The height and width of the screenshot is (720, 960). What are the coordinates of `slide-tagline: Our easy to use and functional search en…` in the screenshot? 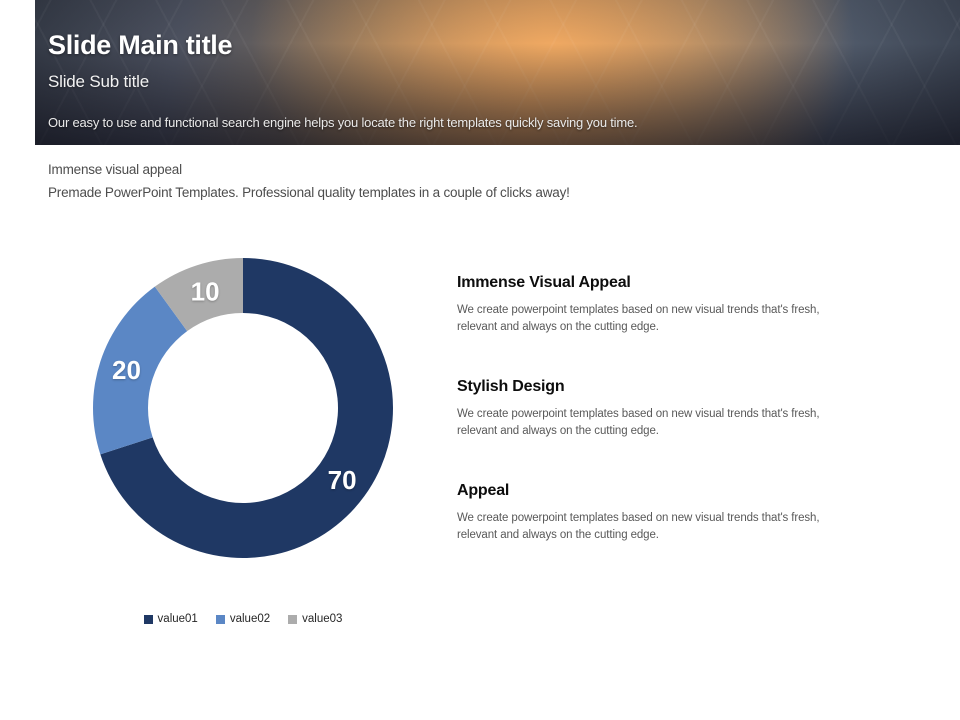 It's located at (343, 122).